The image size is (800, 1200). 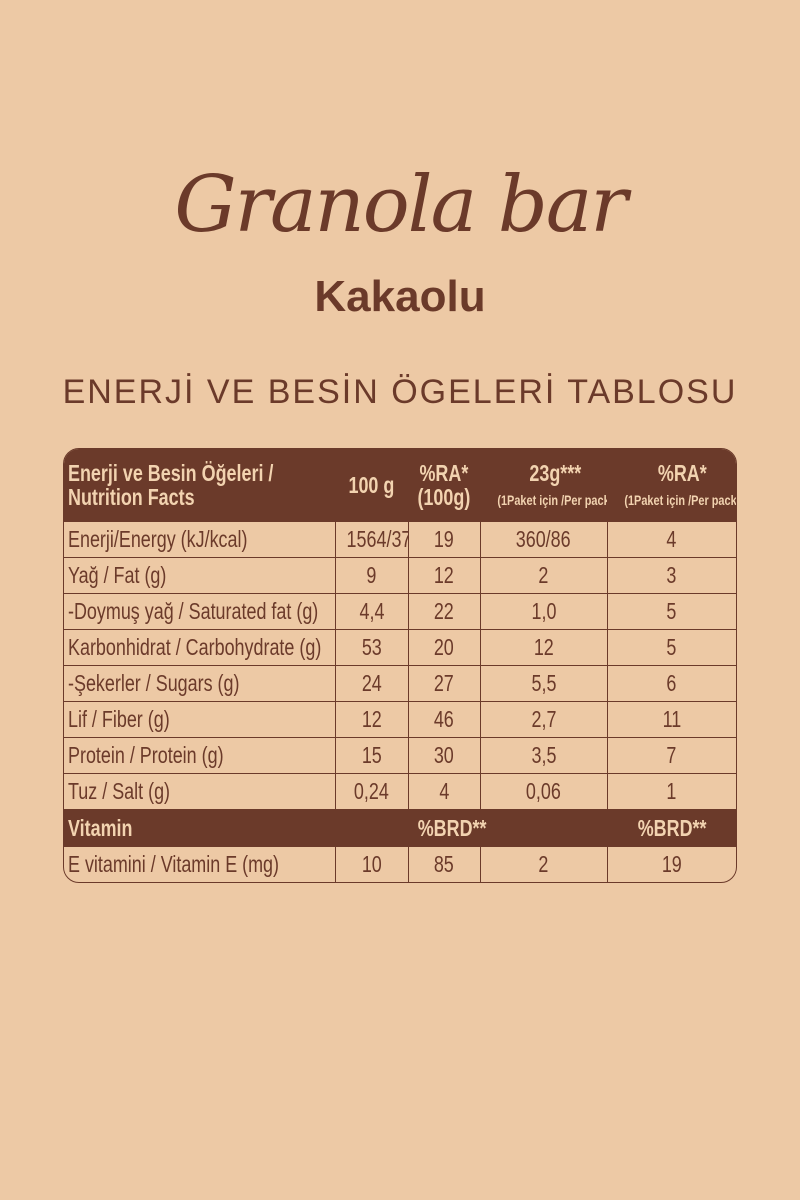 What do you see at coordinates (543, 485) in the screenshot?
I see `header-per-pack: 23g*** (1Paket için /Per pack)` at bounding box center [543, 485].